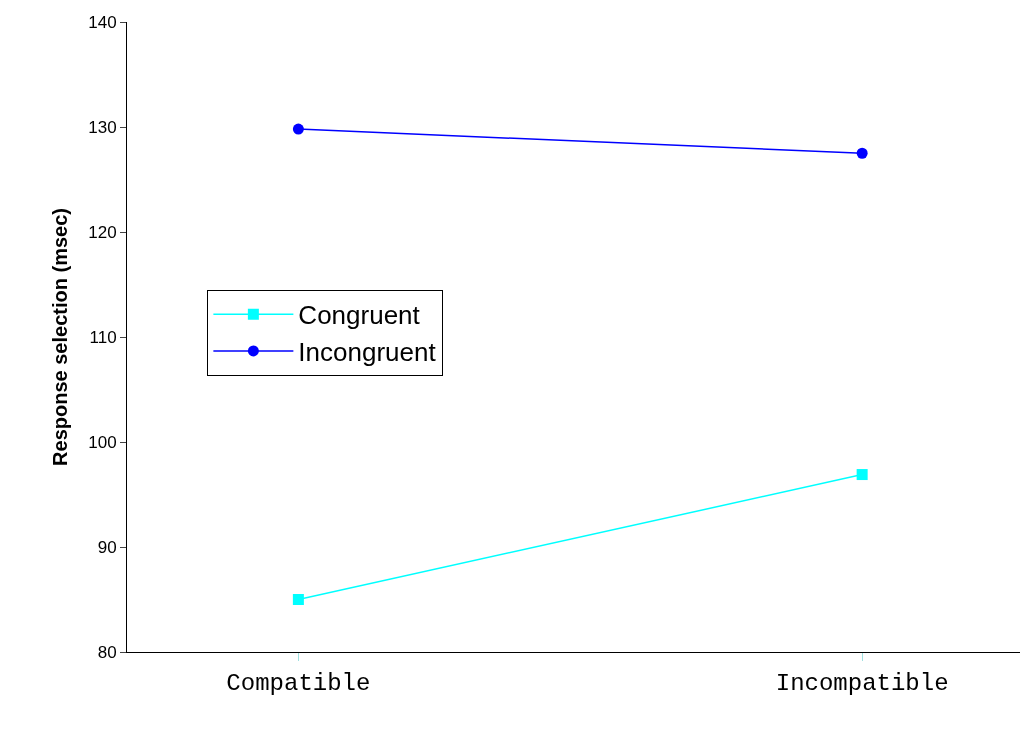 Image resolution: width=1026 pixels, height=744 pixels. I want to click on y-tick-label: 90, so click(107, 547).